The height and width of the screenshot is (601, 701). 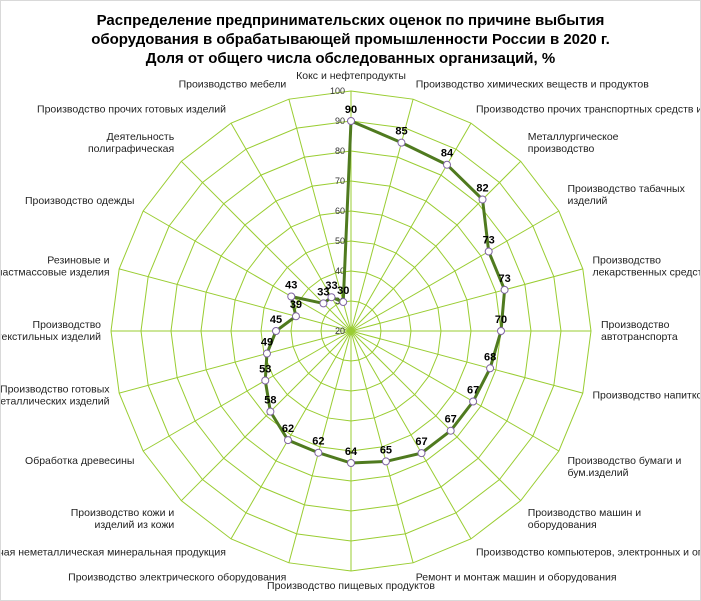 What do you see at coordinates (270, 401) in the screenshot?
I see `value-label: 58` at bounding box center [270, 401].